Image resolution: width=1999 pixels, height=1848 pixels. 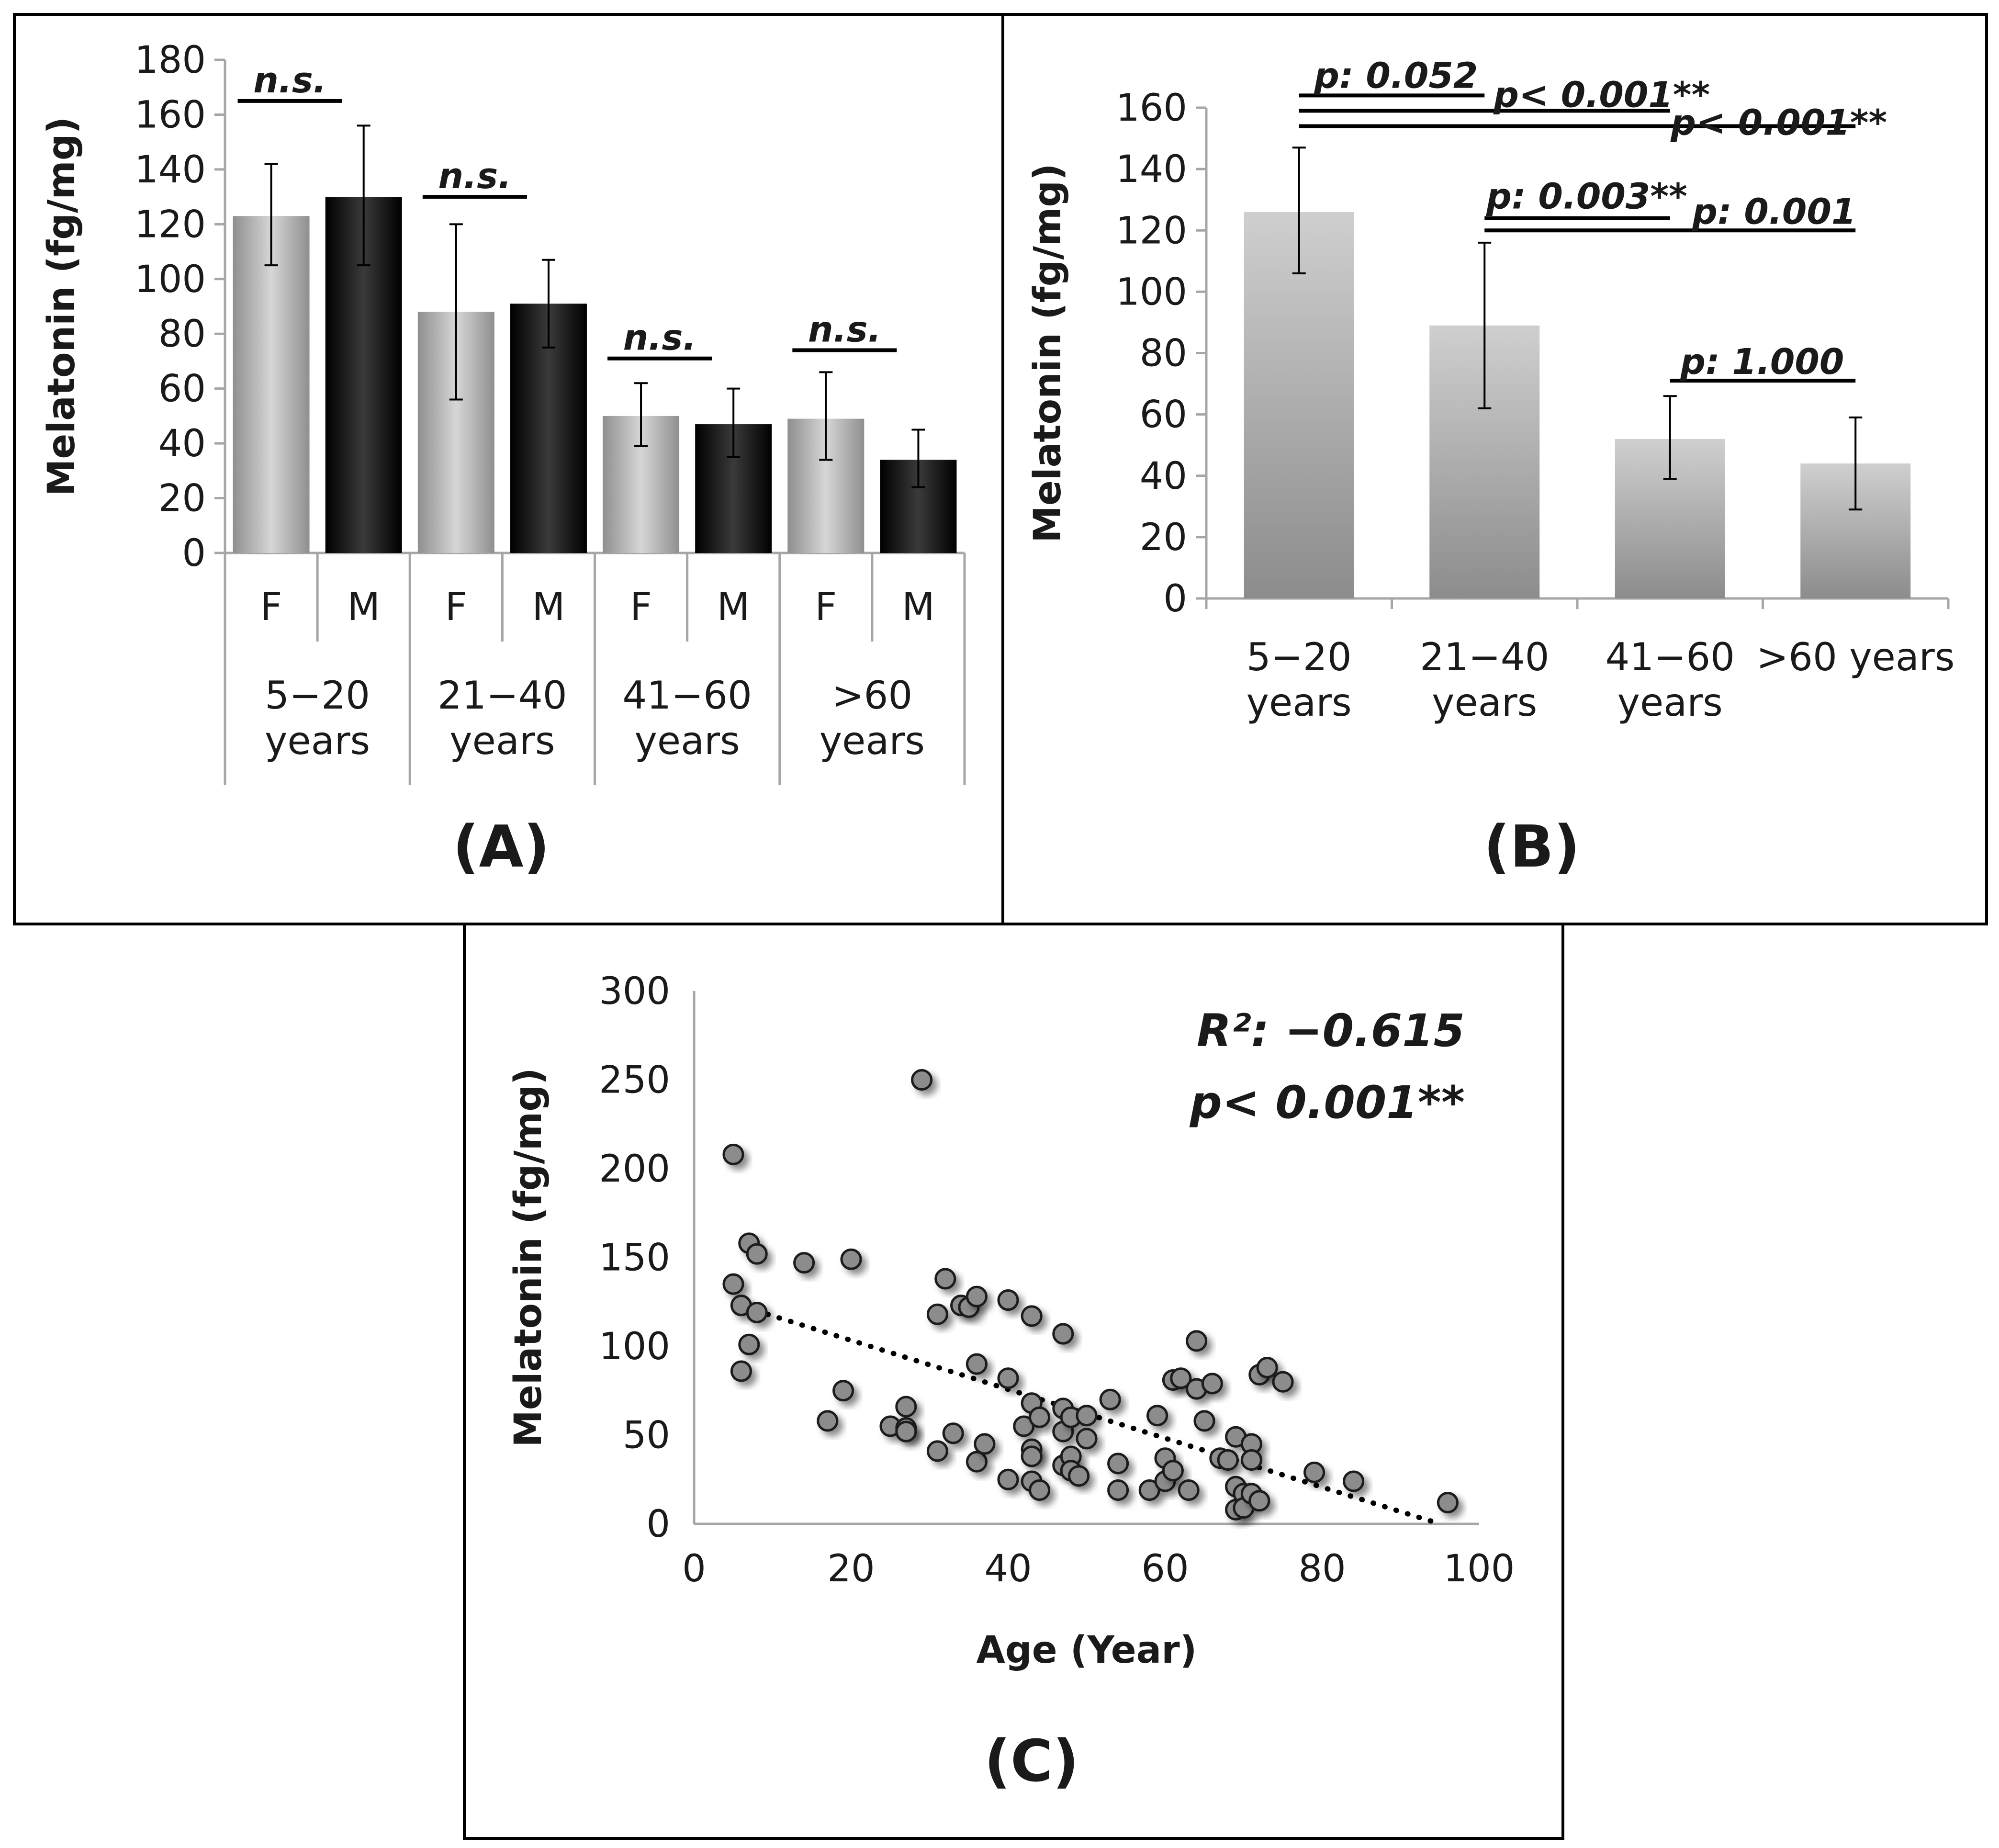 I want to click on c-y-tick-label: 0, so click(x=658, y=1524).